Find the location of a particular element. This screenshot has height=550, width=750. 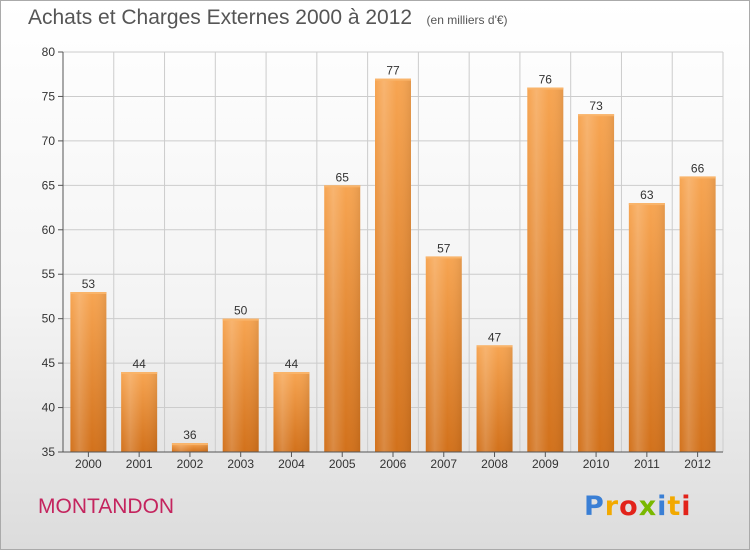

data-label: 73 is located at coordinates (596, 106).